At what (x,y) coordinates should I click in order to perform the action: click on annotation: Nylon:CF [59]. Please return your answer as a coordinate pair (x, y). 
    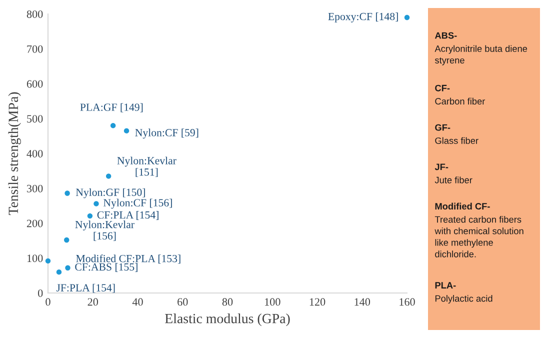
    Looking at the image, I should click on (166, 133).